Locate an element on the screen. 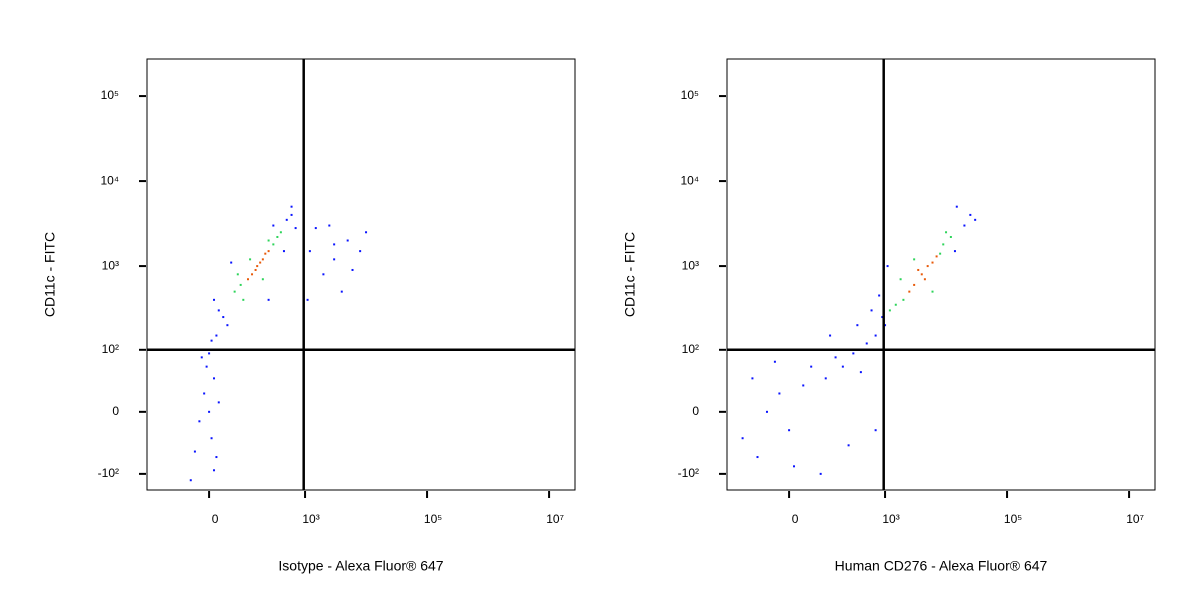 The height and width of the screenshot is (600, 1200). y-axis-title: CD11c - FITC is located at coordinates (50, 274).